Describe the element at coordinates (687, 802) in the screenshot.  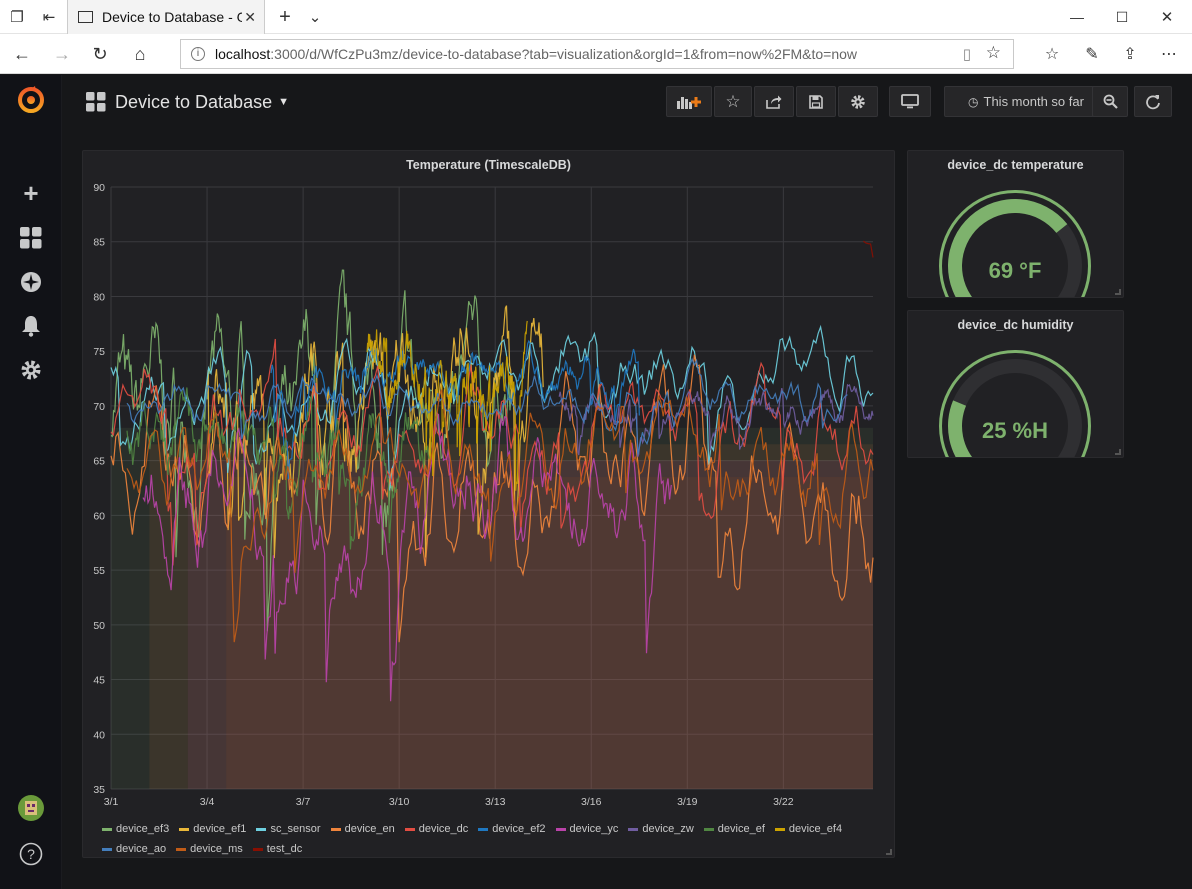
I see `x-tick-label: 3/19` at that location.